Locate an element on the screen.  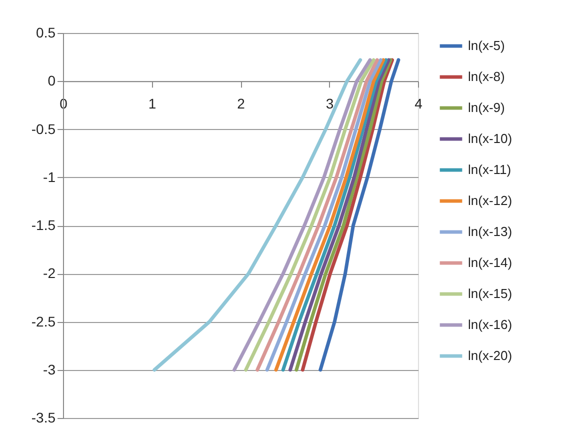
legend-label: ln(x-10) is located at coordinates (490, 138).